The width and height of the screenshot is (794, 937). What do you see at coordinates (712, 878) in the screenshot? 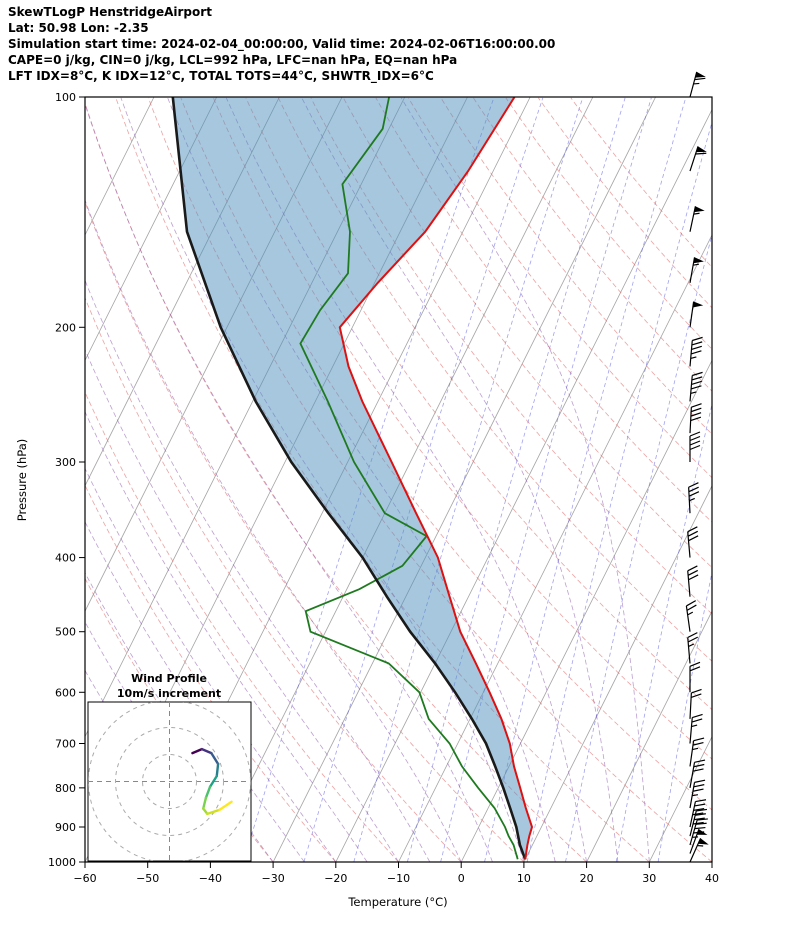
I see `temperature-tick-label: 40` at bounding box center [712, 878].